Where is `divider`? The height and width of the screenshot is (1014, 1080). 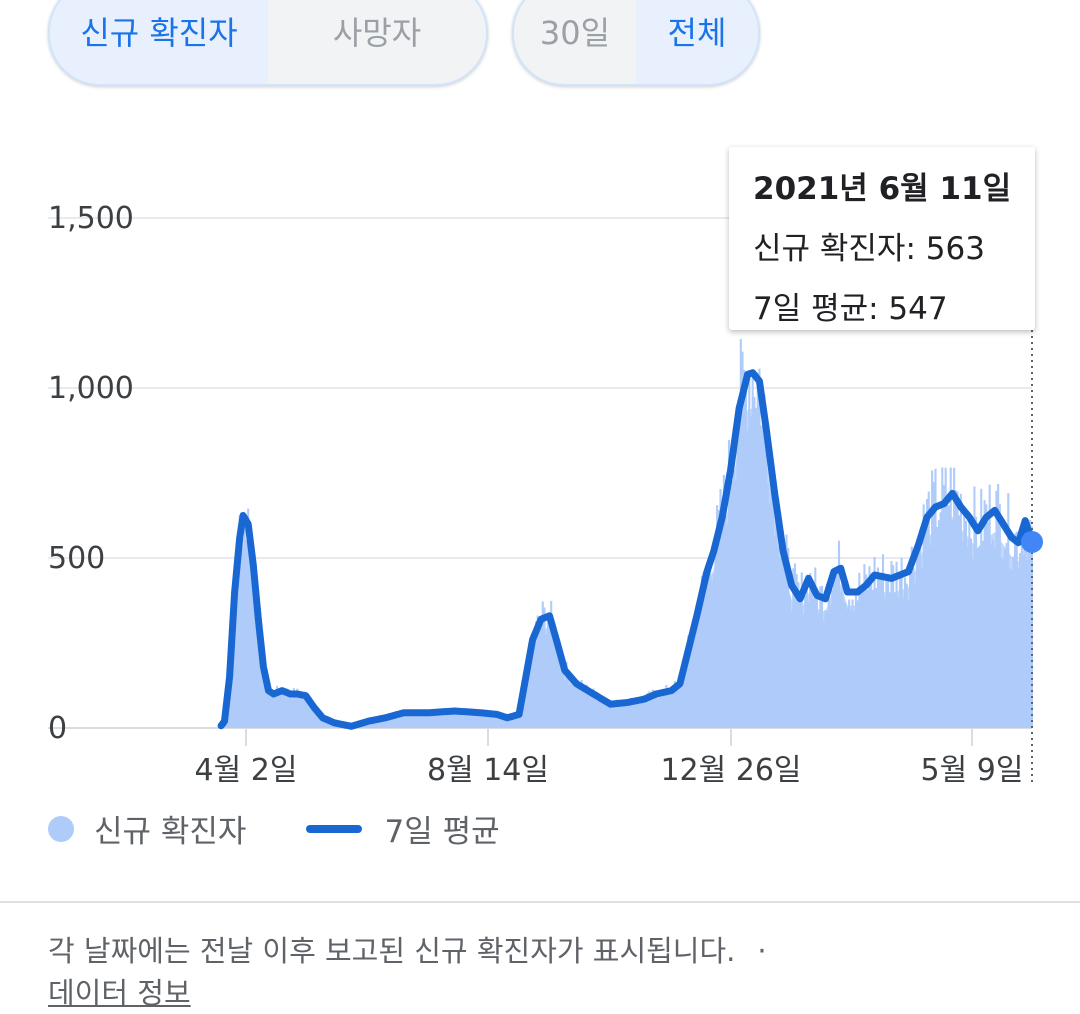
divider is located at coordinates (540, 902).